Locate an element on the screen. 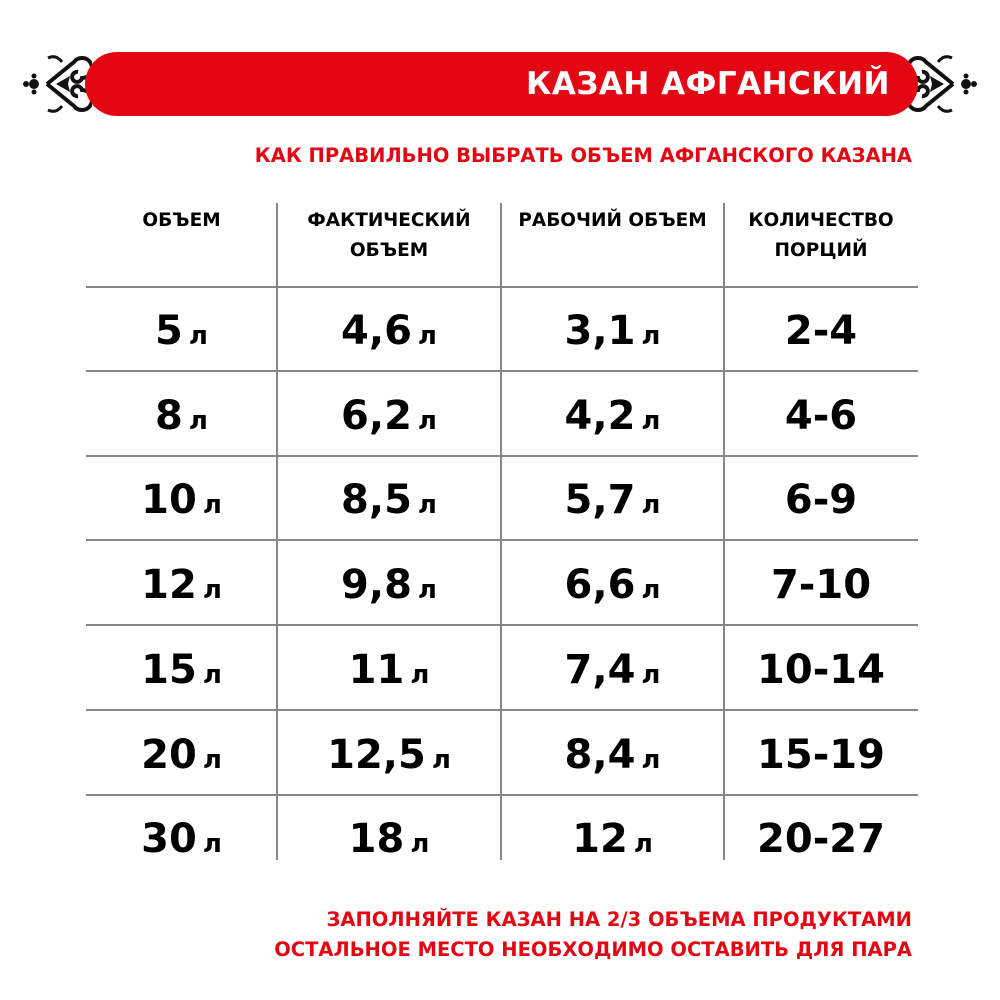 The height and width of the screenshot is (1000, 1000). cell-value: 5 is located at coordinates (169, 331).